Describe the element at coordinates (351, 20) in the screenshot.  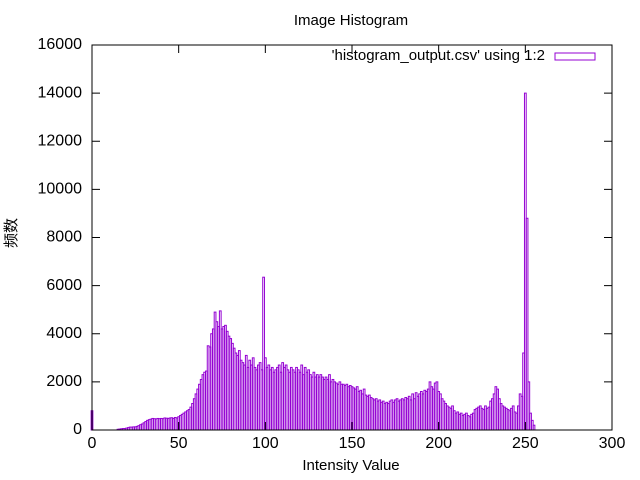
I see `chart-title: Image Histogram` at that location.